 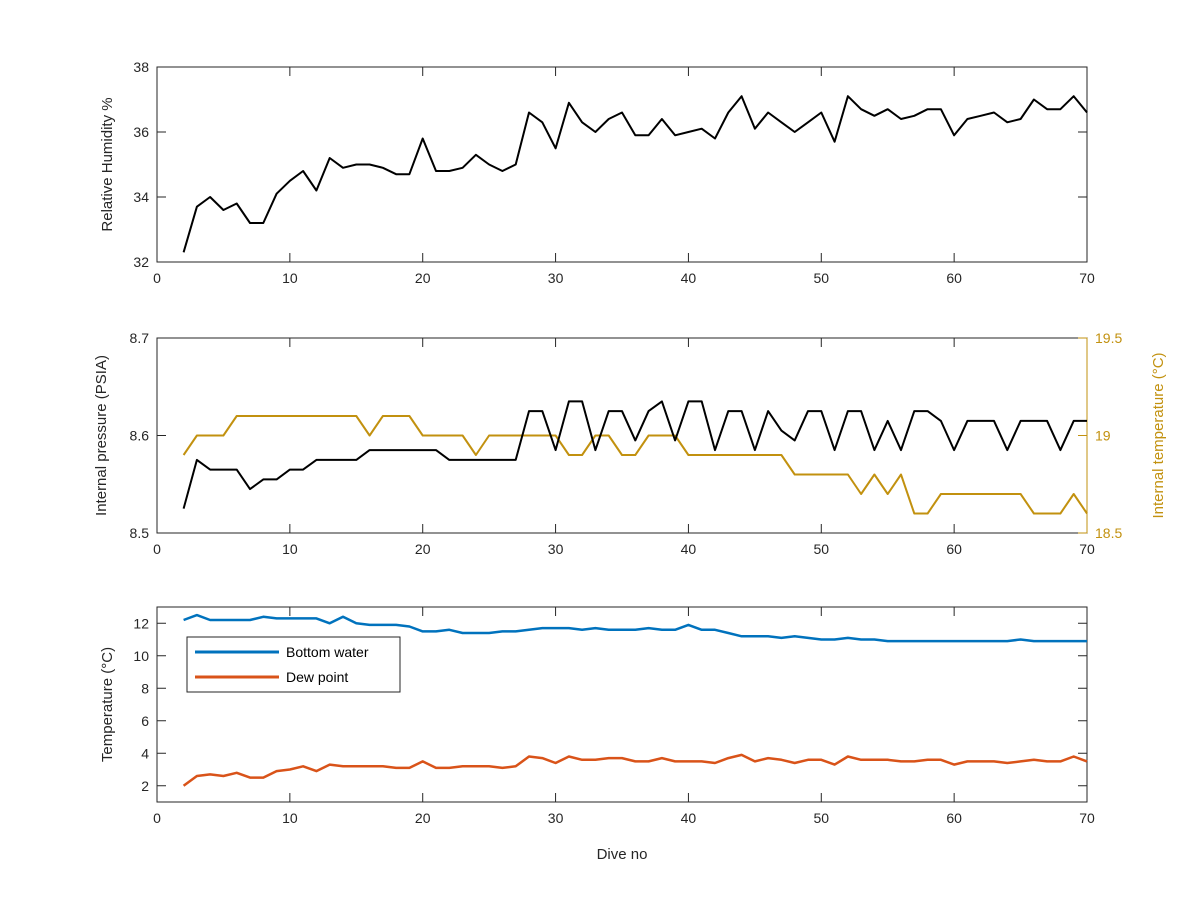 What do you see at coordinates (635, 465) in the screenshot?
I see `internal-temperature-line` at bounding box center [635, 465].